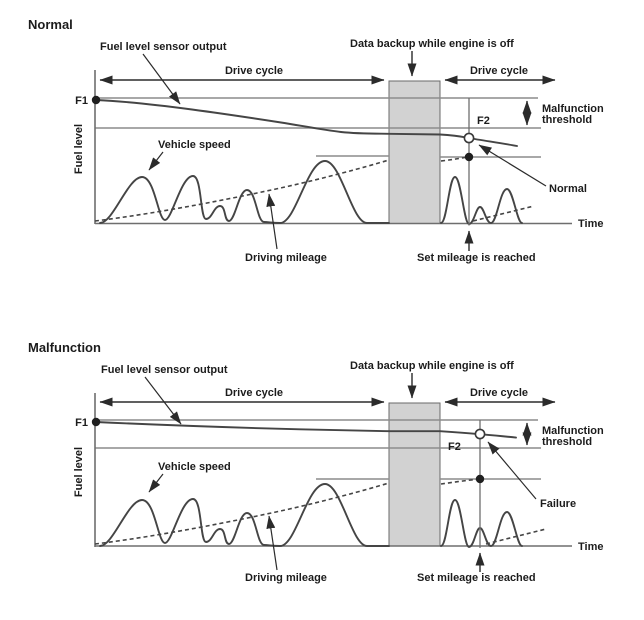  What do you see at coordinates (64, 347) in the screenshot?
I see `diagram-title-malfunction: Malfunction` at bounding box center [64, 347].